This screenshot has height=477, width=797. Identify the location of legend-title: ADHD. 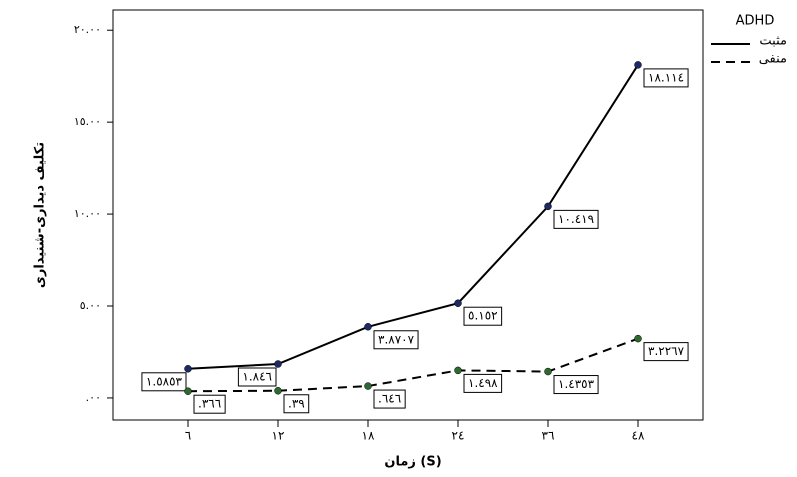
(755, 21).